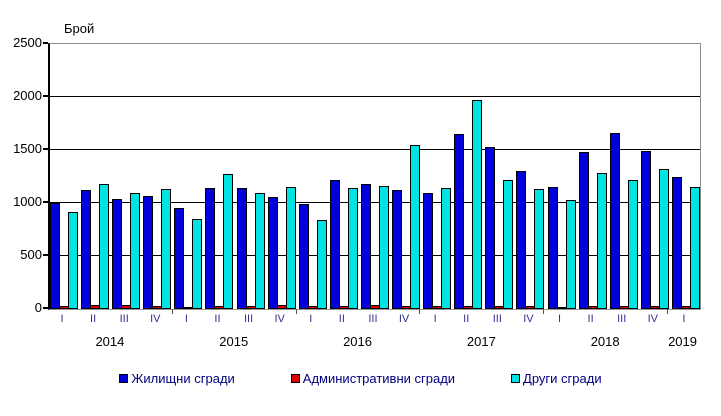  Describe the element at coordinates (590, 319) in the screenshot. I see `quarter-label-18: II` at that location.